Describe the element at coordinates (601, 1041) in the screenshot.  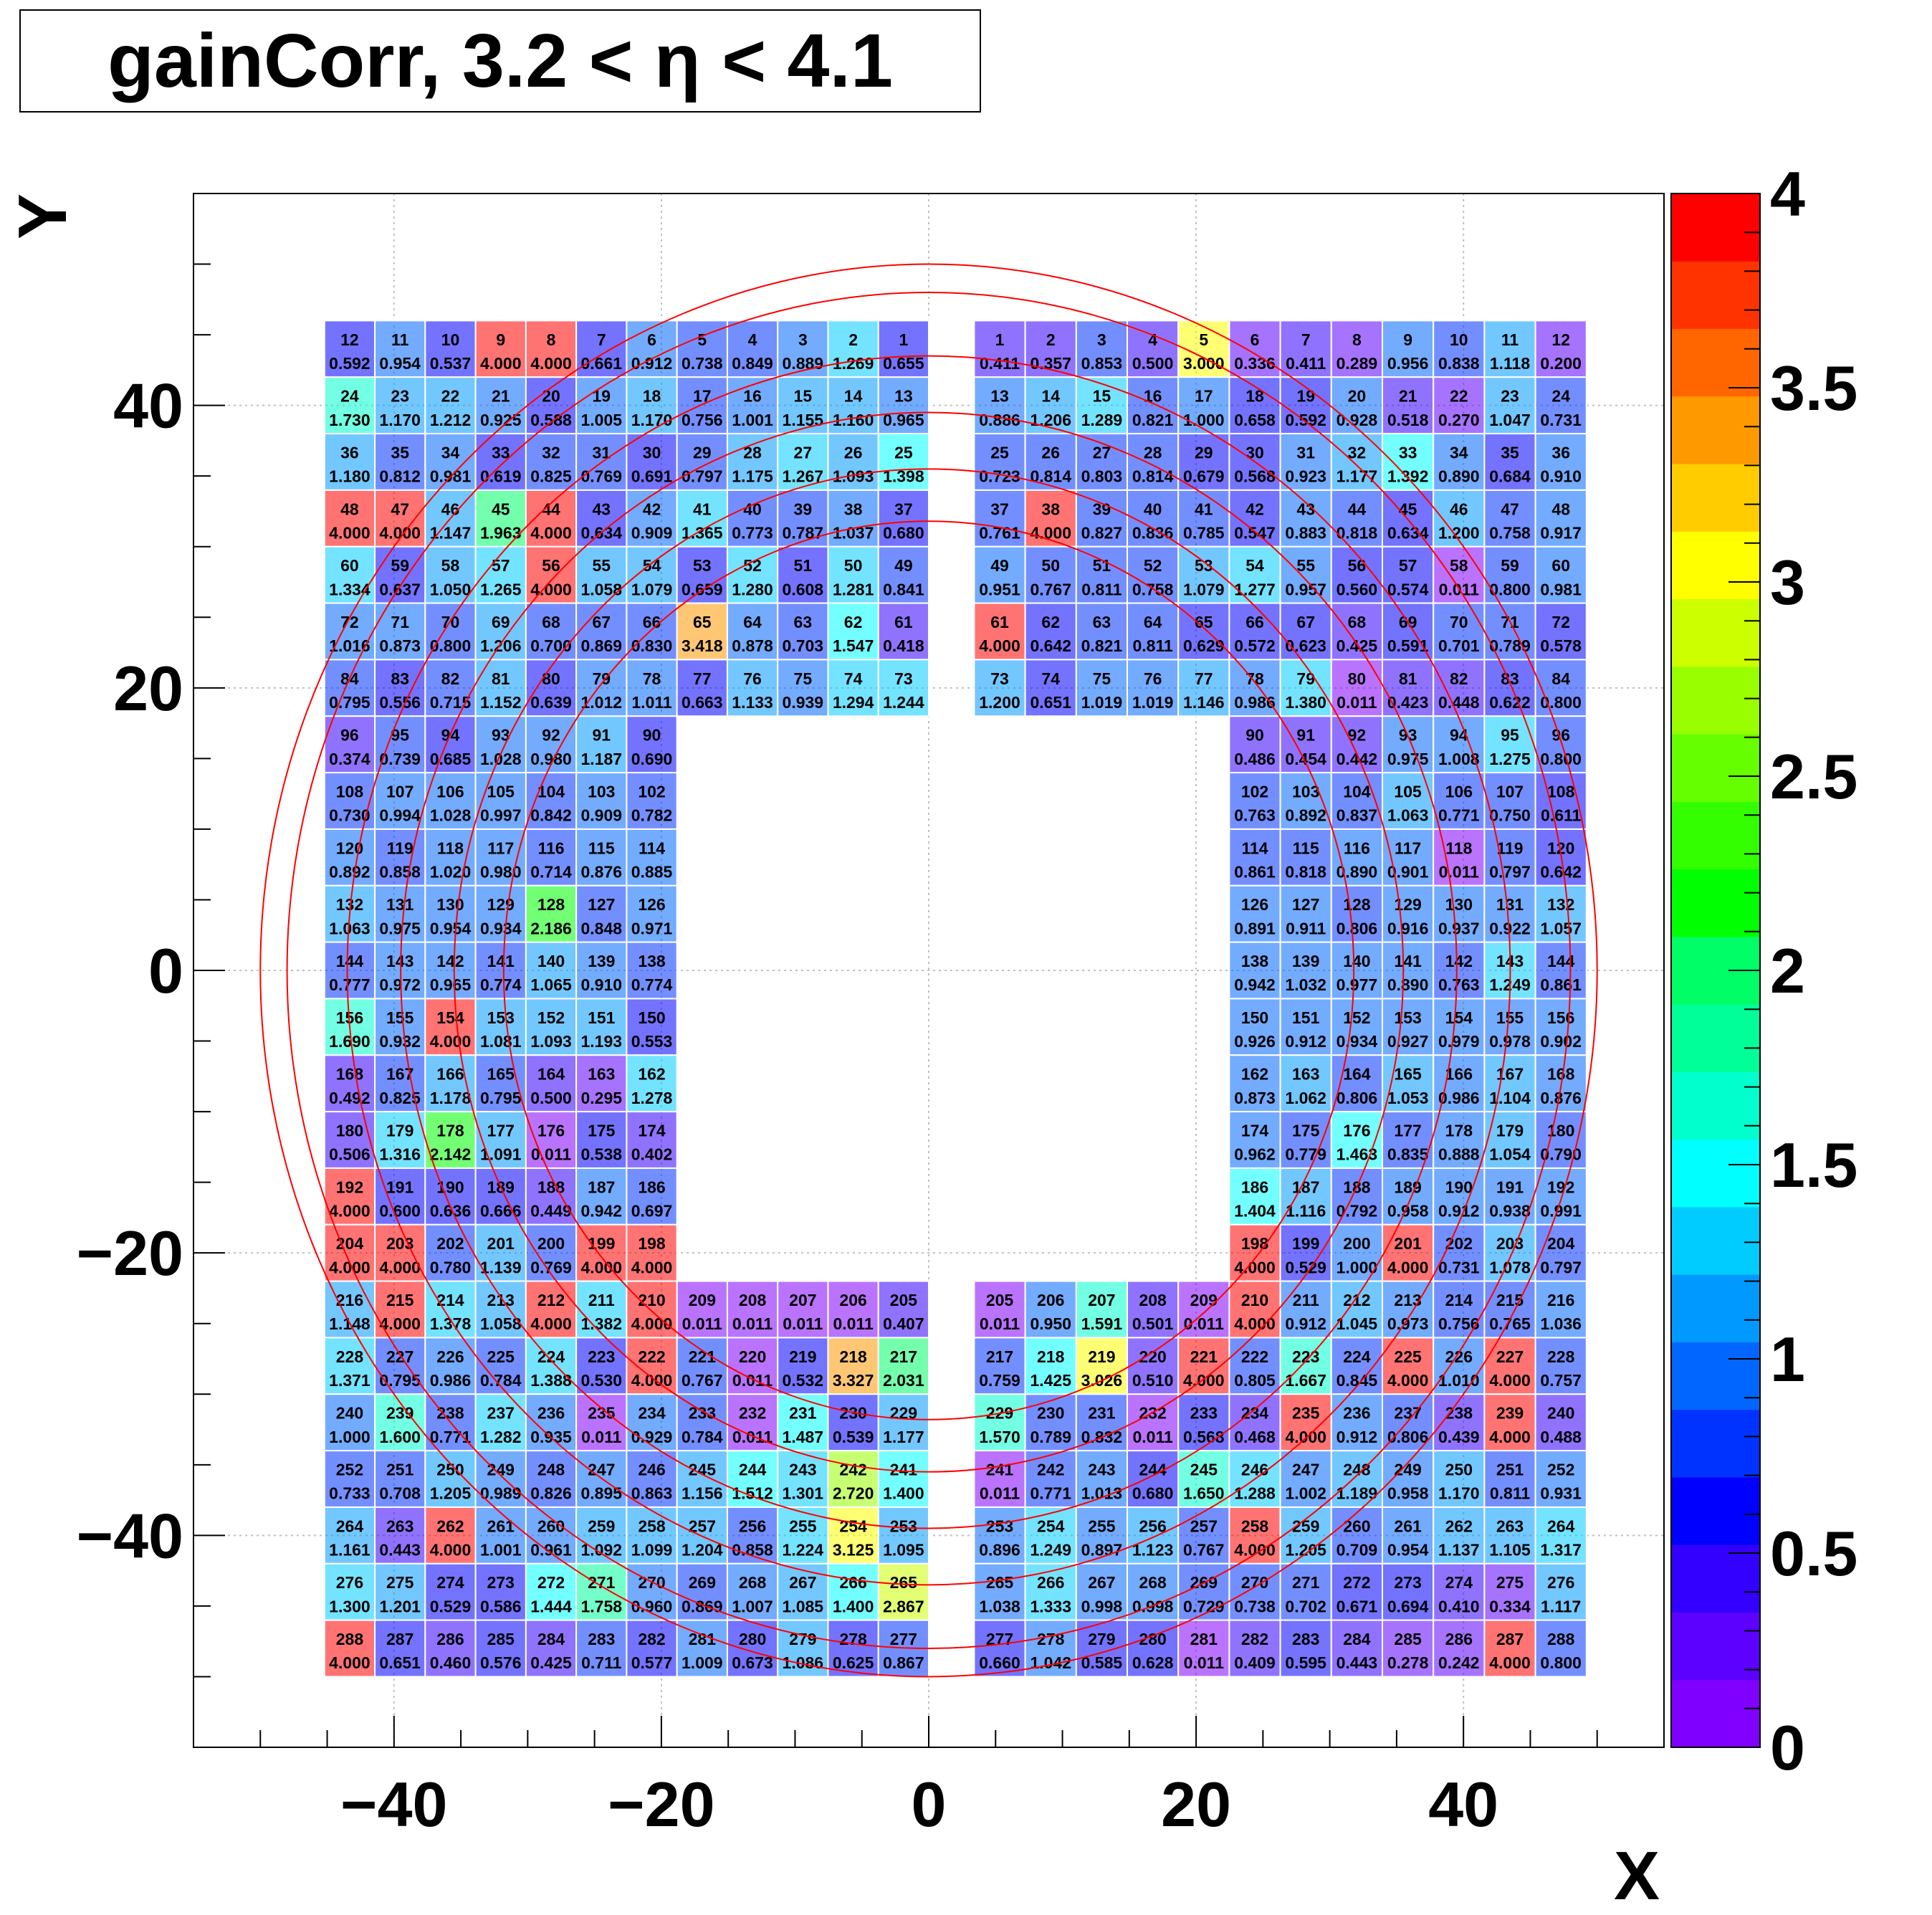
I see `cell-value-label: 1.193` at that location.